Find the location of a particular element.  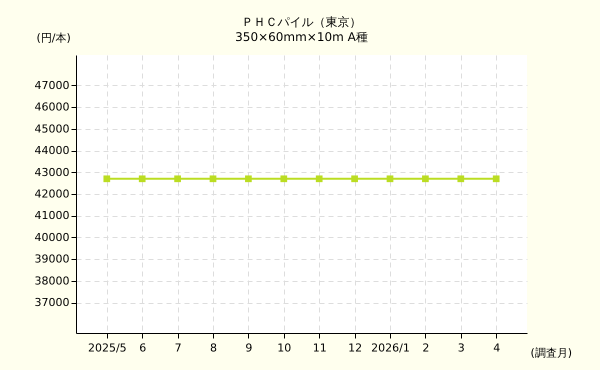

x-tick-label: 11 is located at coordinates (319, 348).